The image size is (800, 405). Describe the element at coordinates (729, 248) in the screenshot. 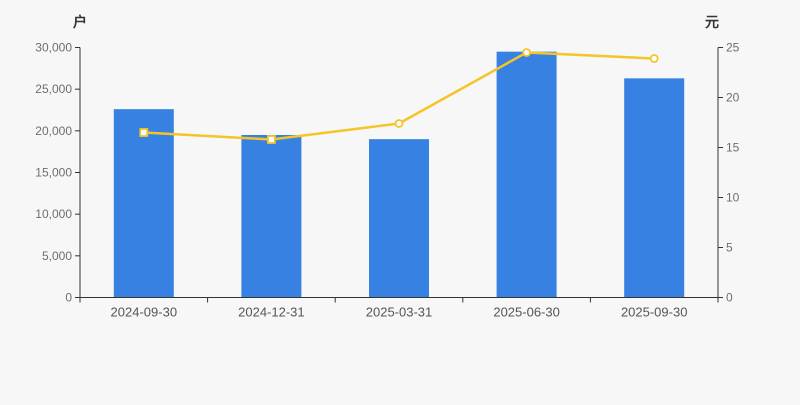

I see `right-axis-tick-label: 5` at that location.